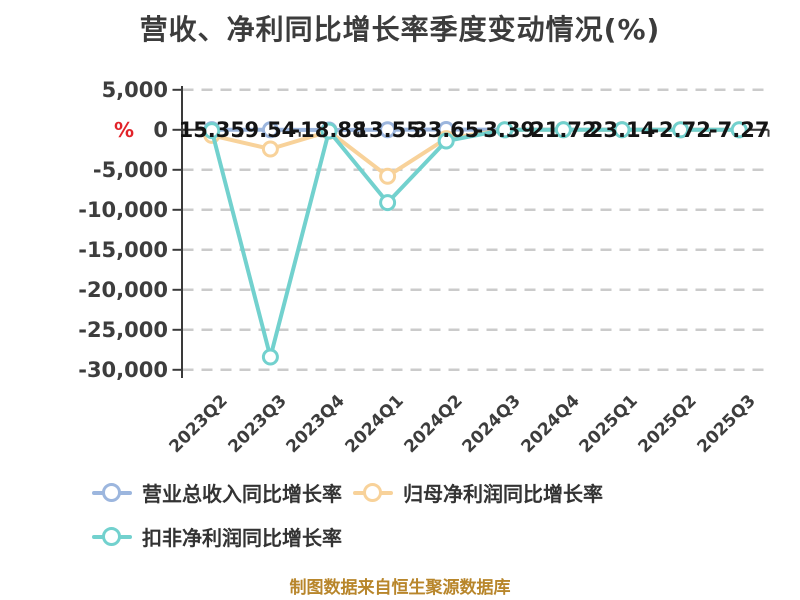 This screenshot has height=600, width=800. I want to click on data-label: -7.27, so click(739, 129).